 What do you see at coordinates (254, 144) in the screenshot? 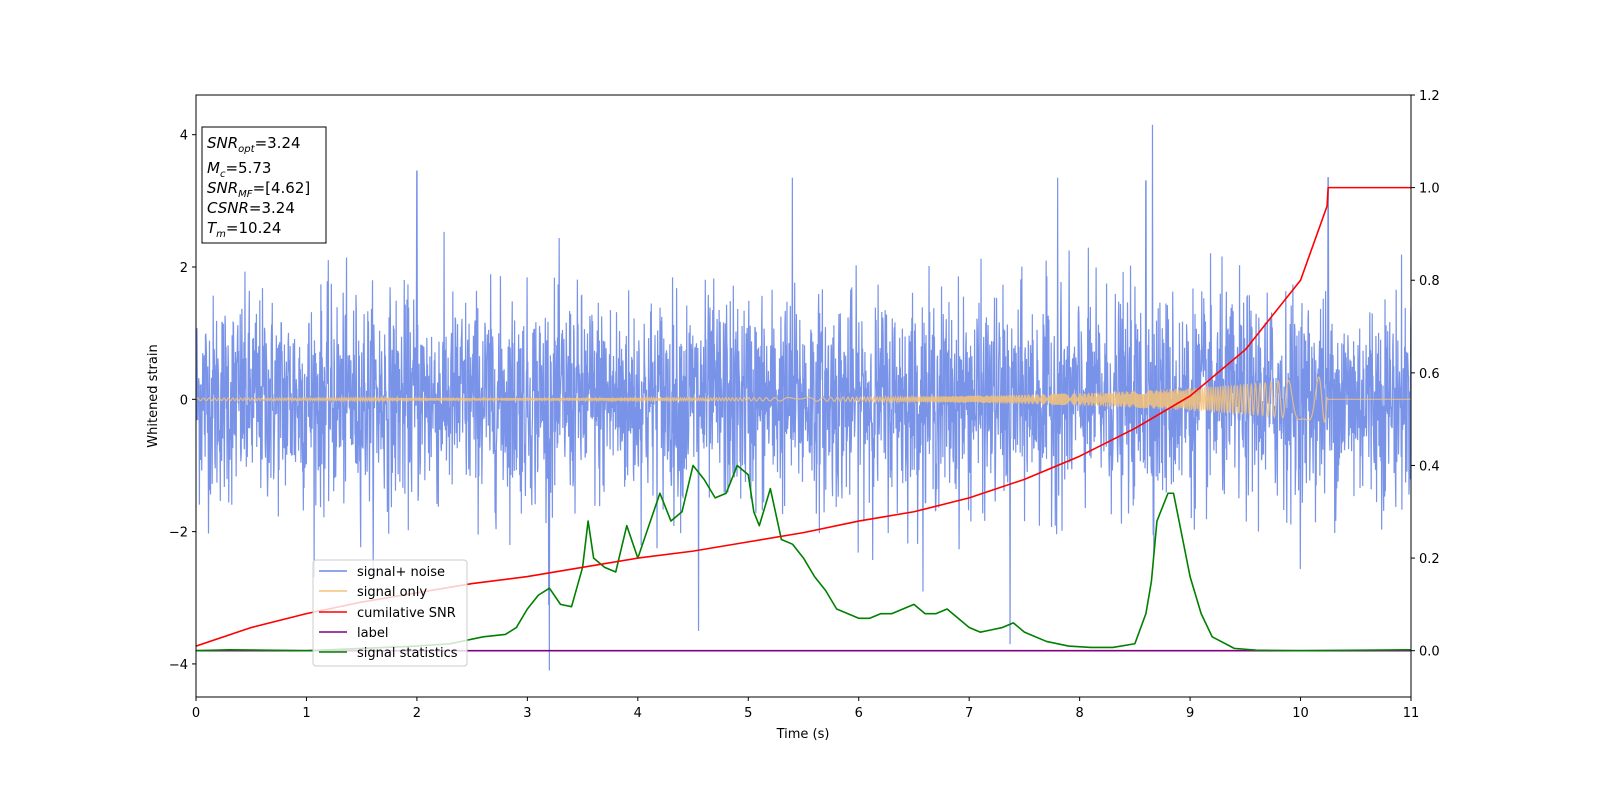
I see `info-snr-opt: SNRopt=3.24` at bounding box center [254, 144].